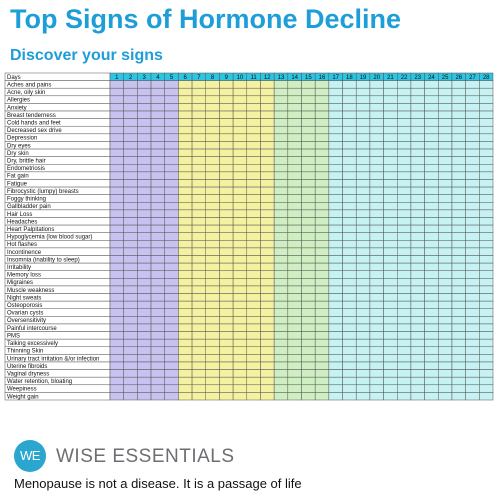 The image size is (500, 500). I want to click on symptom-label: Fat gain, so click(18, 177).